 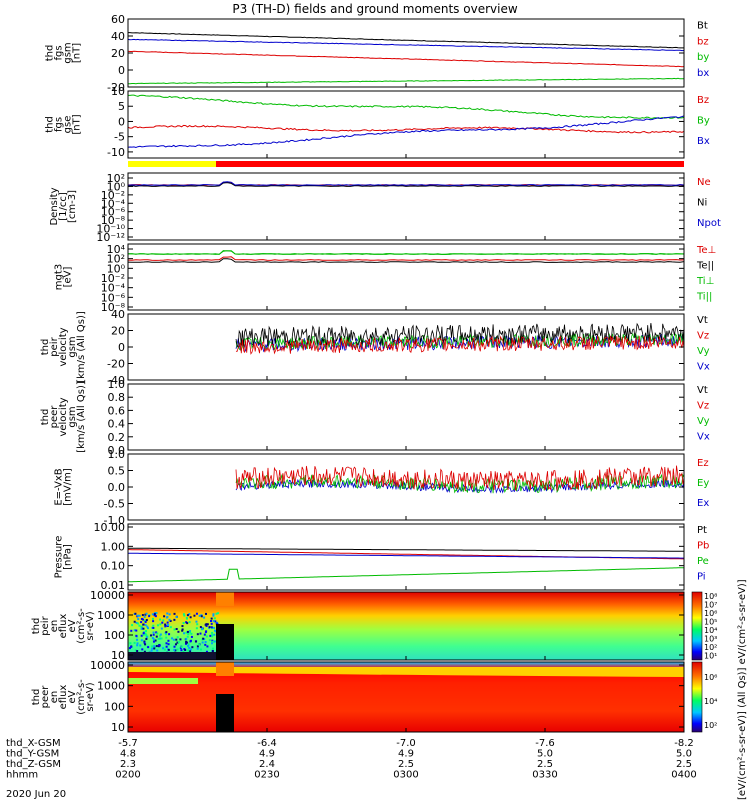 I want to click on y-tick-label: 20, so click(x=118, y=331).